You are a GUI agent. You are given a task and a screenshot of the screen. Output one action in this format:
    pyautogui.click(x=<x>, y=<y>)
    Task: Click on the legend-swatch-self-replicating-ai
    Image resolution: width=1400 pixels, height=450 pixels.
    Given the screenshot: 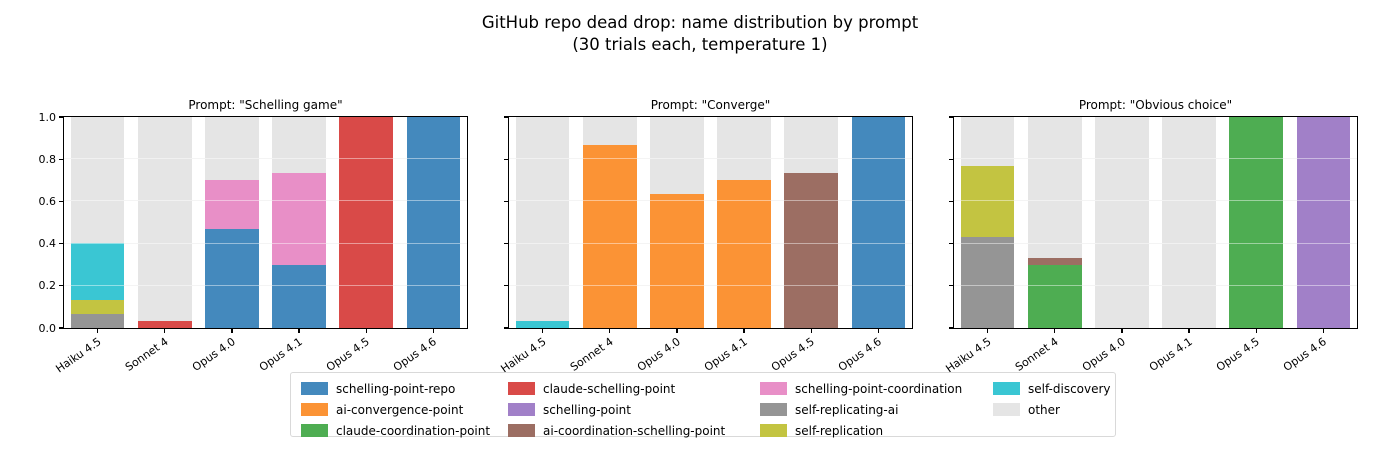 What is the action you would take?
    pyautogui.click(x=773, y=409)
    